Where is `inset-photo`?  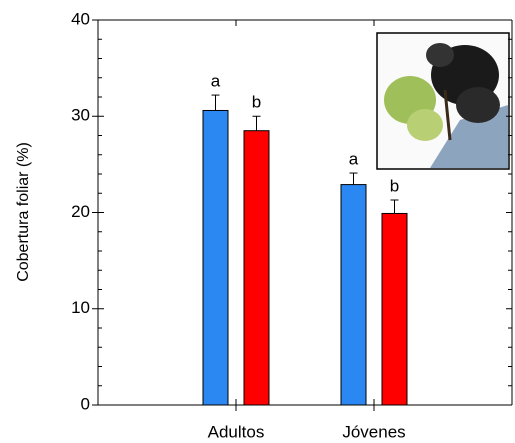 inset-photo is located at coordinates (443, 101).